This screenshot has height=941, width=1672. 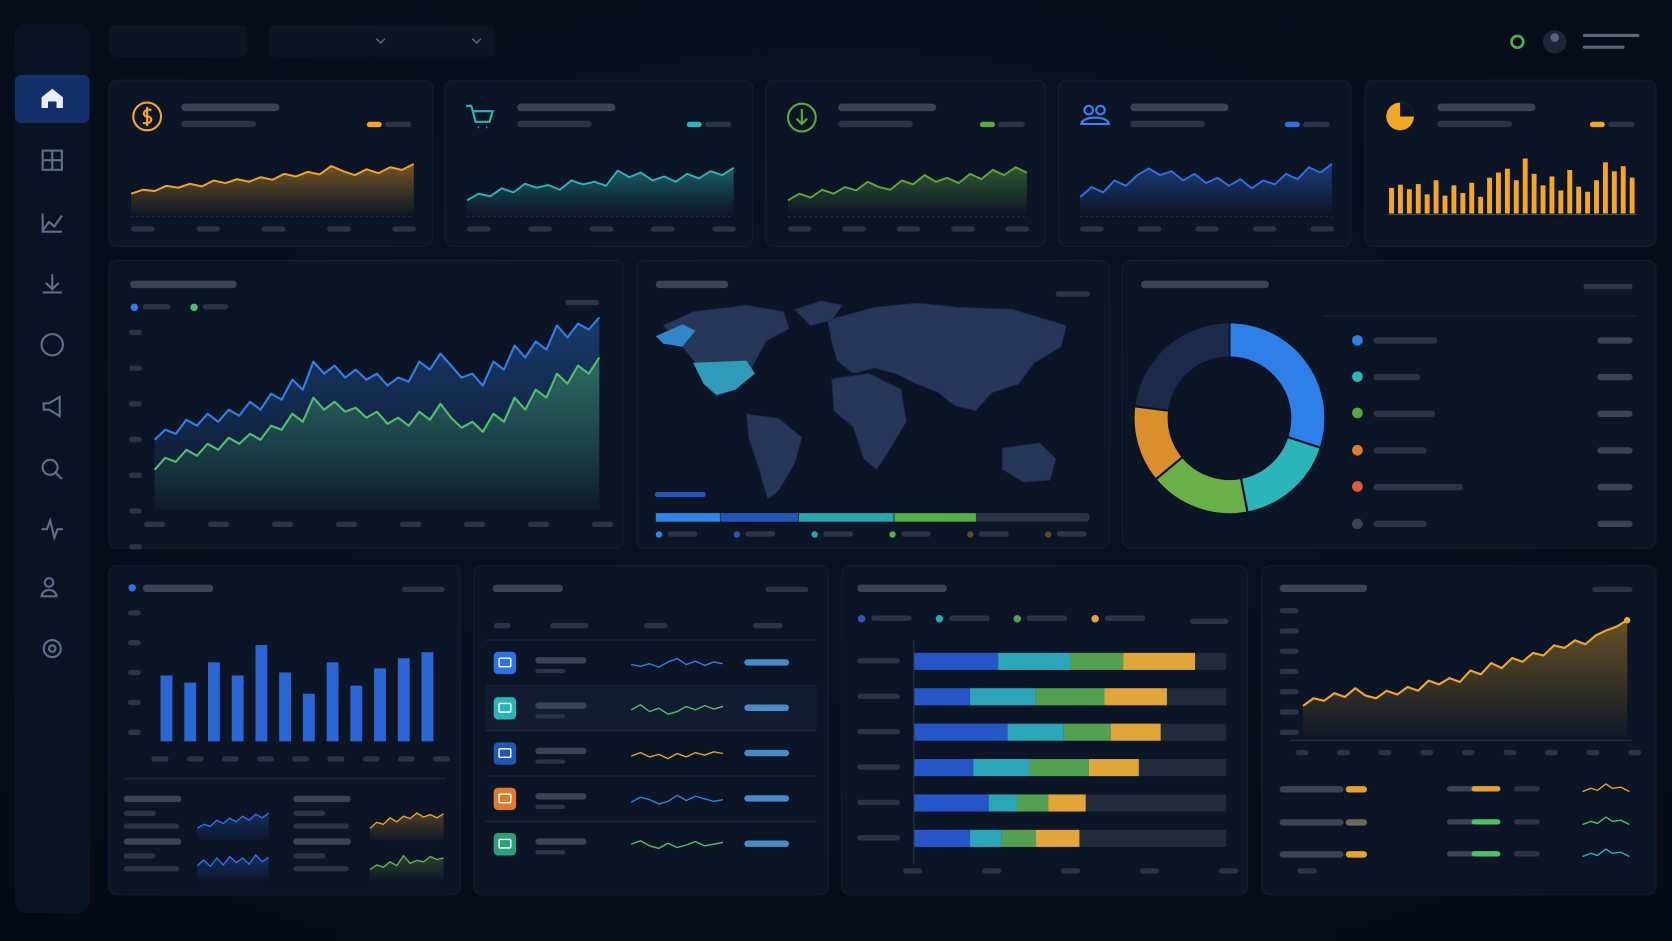 What do you see at coordinates (52, 284) in the screenshot?
I see `nav-download-icon` at bounding box center [52, 284].